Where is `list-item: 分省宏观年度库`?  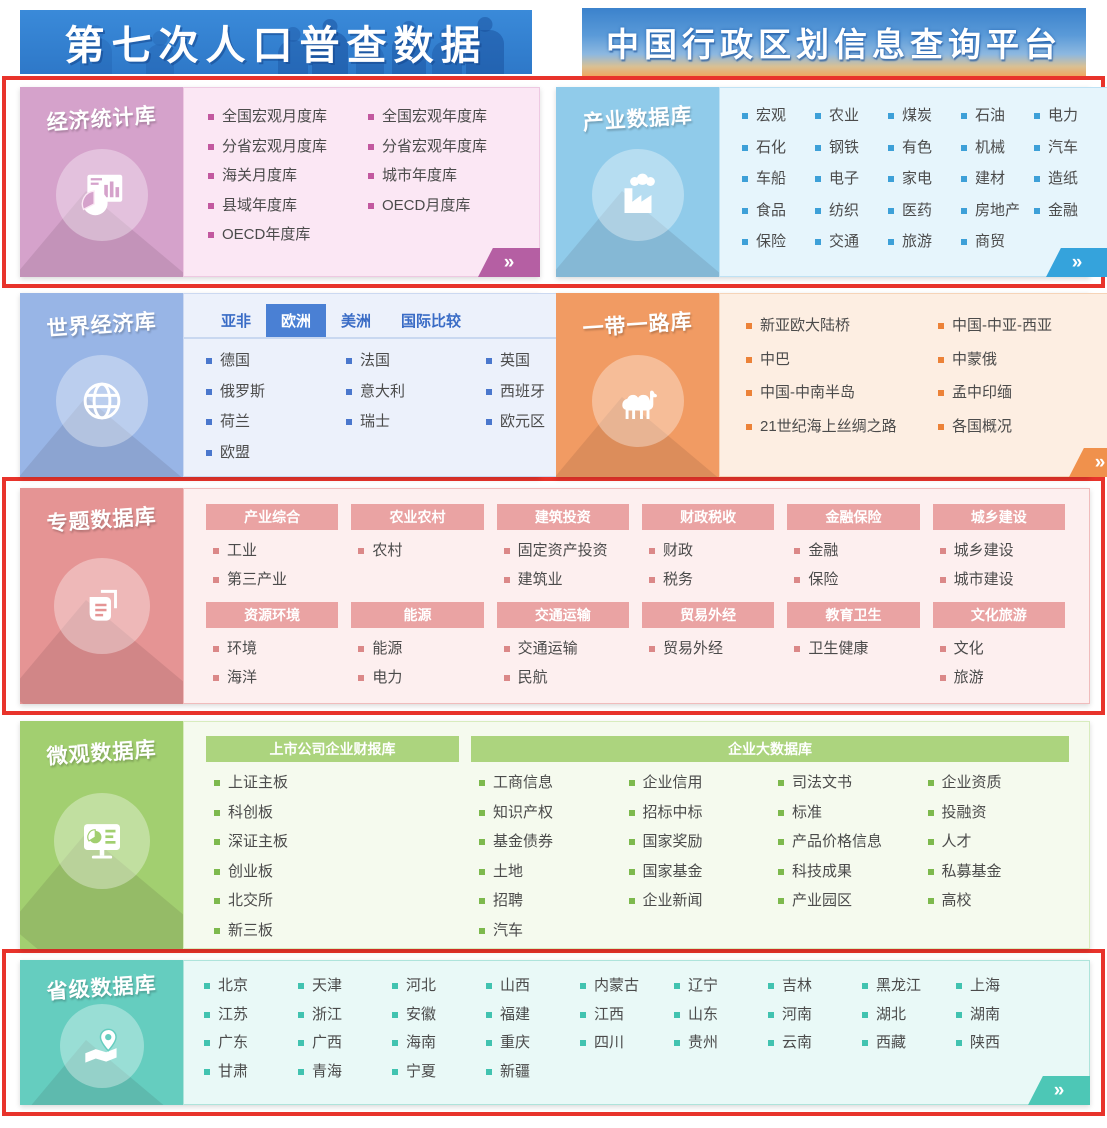
list-item: 分省宏观年度库 is located at coordinates (448, 147).